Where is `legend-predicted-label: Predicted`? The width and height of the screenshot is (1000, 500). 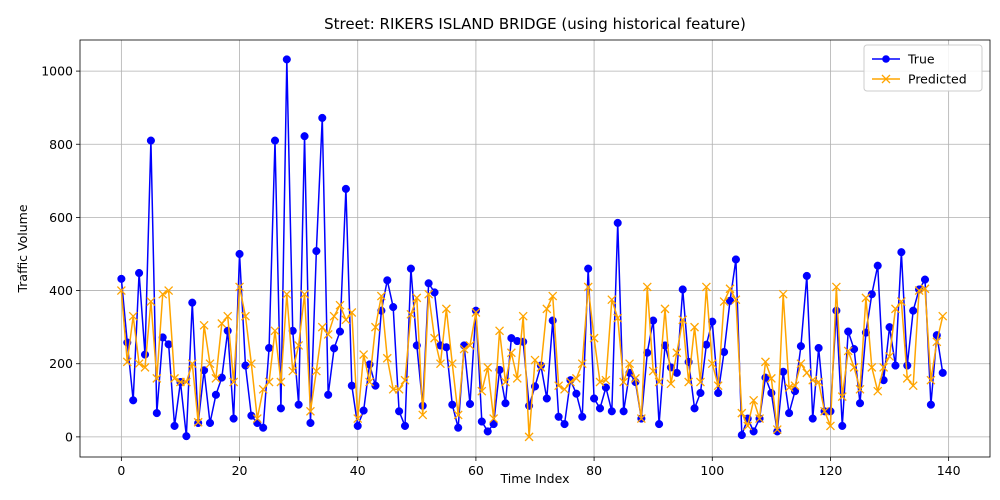
legend-predicted-label: Predicted is located at coordinates (937, 79).